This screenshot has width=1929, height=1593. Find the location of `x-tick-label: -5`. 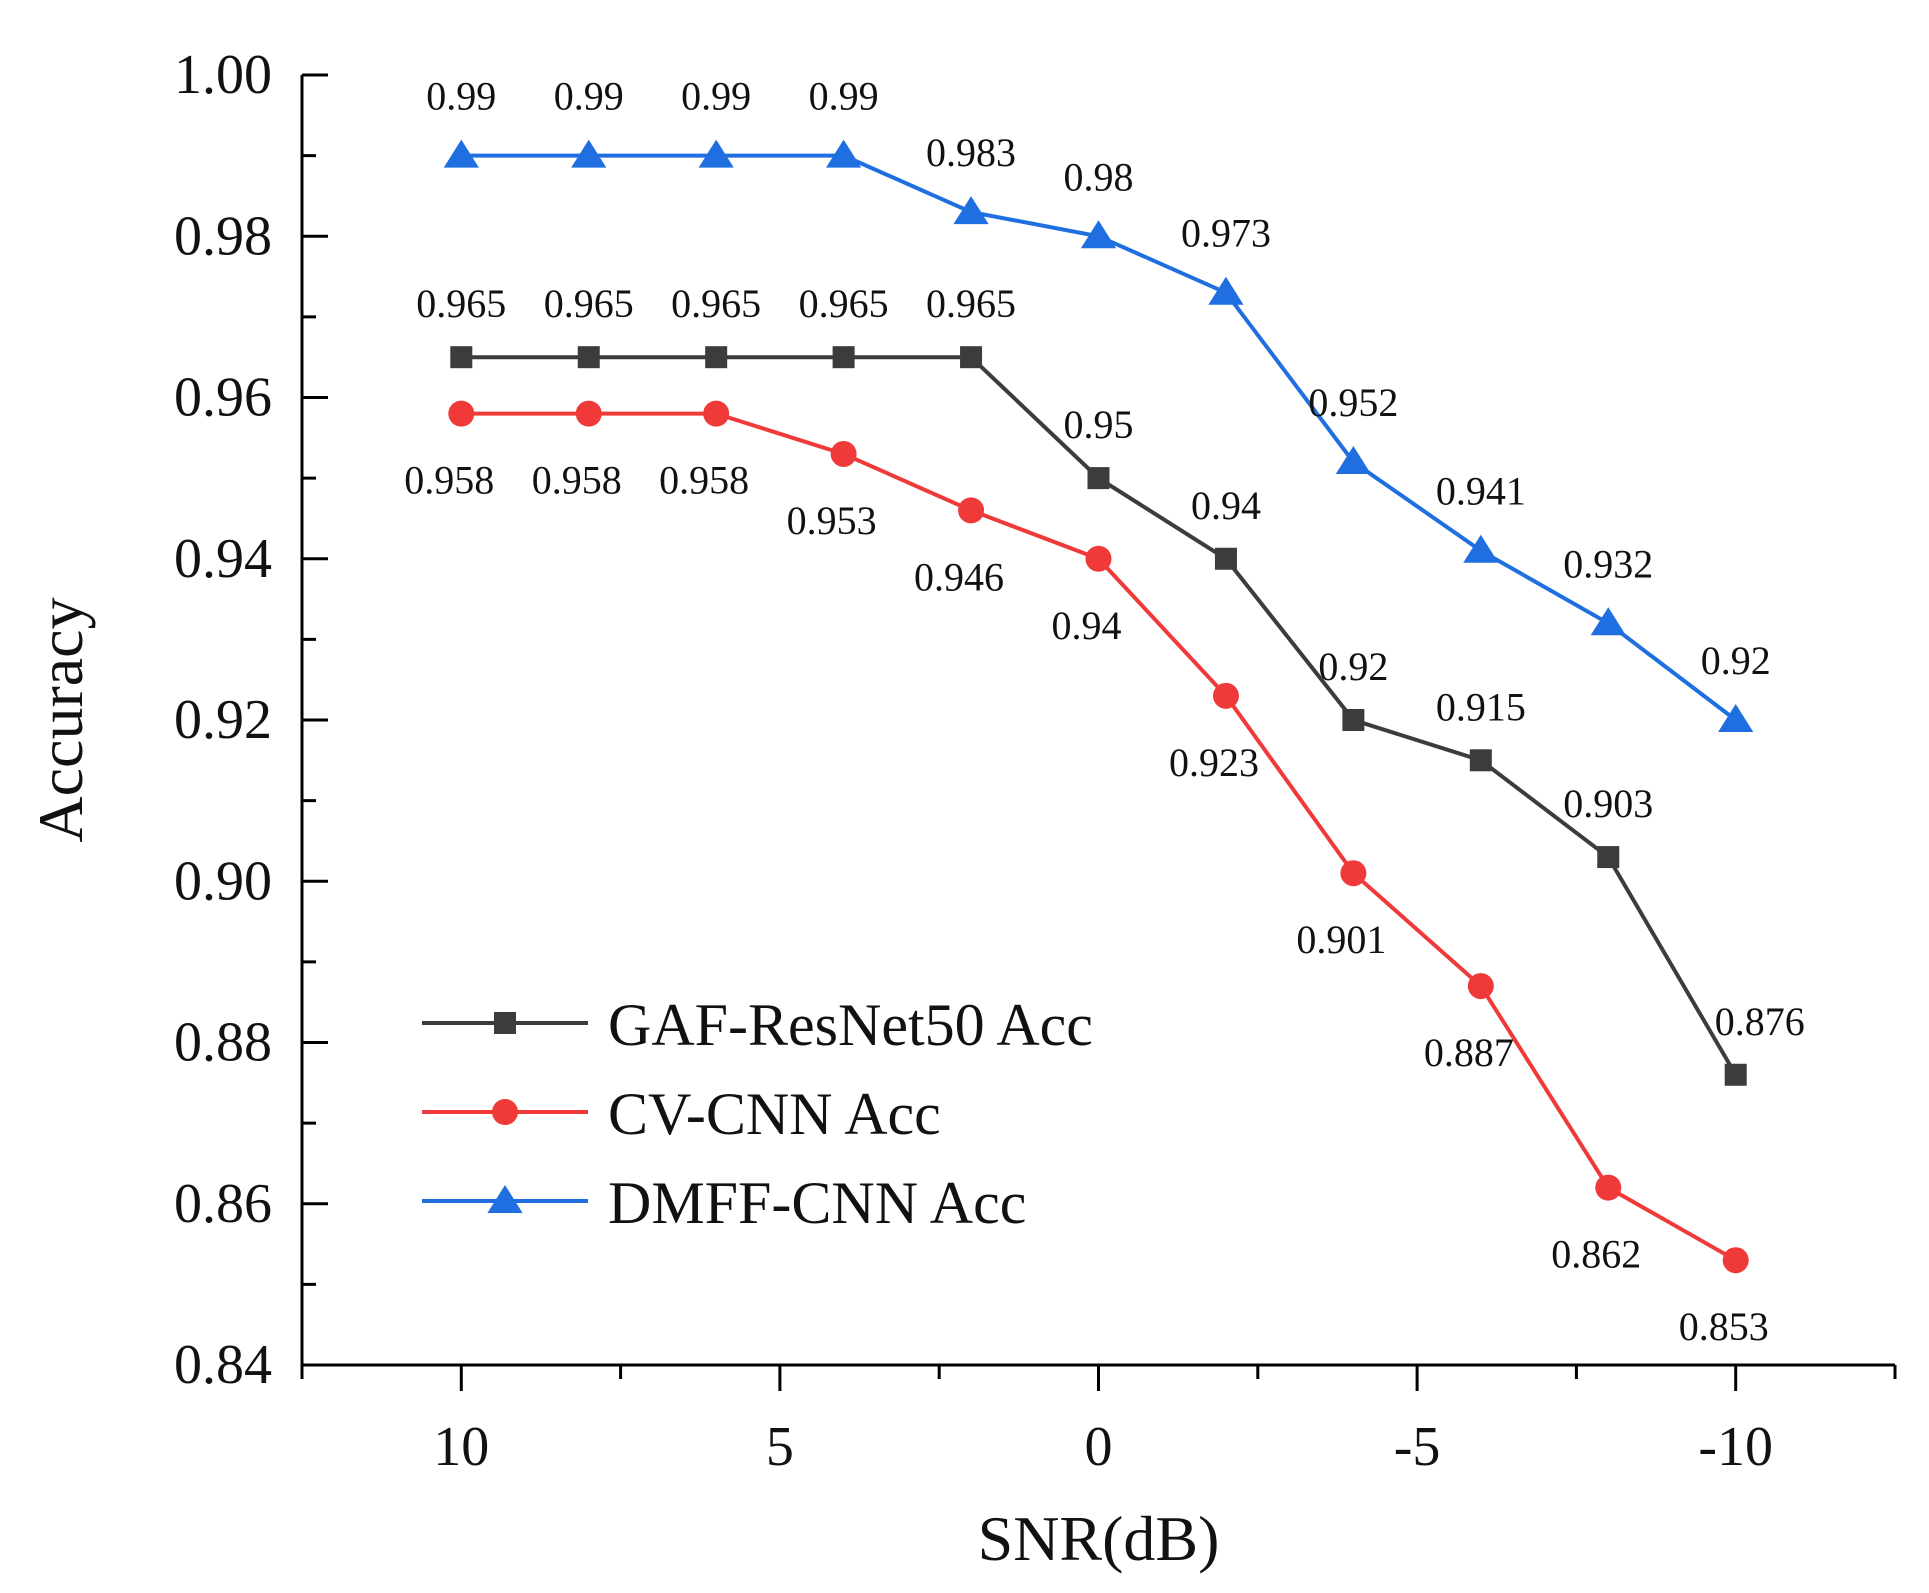

x-tick-label: -5 is located at coordinates (1417, 1447).